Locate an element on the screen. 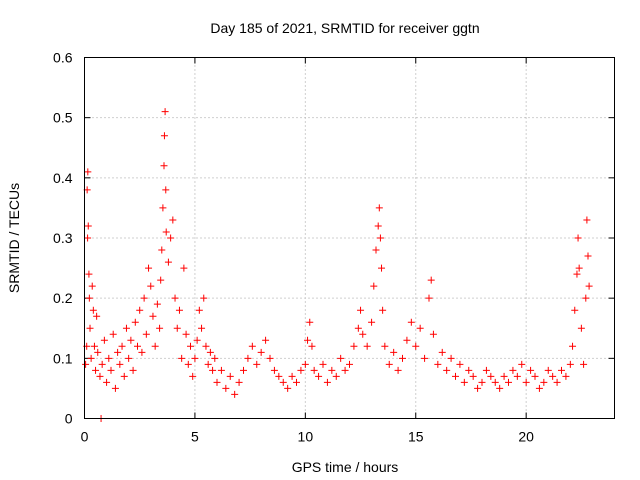 The height and width of the screenshot is (480, 640). y-tick-label: 0.3 is located at coordinates (63, 238).